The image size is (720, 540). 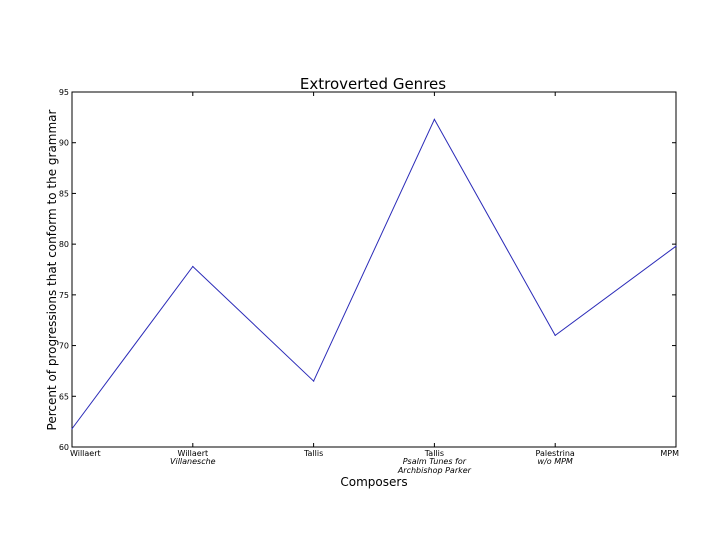 What do you see at coordinates (373, 84) in the screenshot?
I see `chart-title: Extroverted Genres` at bounding box center [373, 84].